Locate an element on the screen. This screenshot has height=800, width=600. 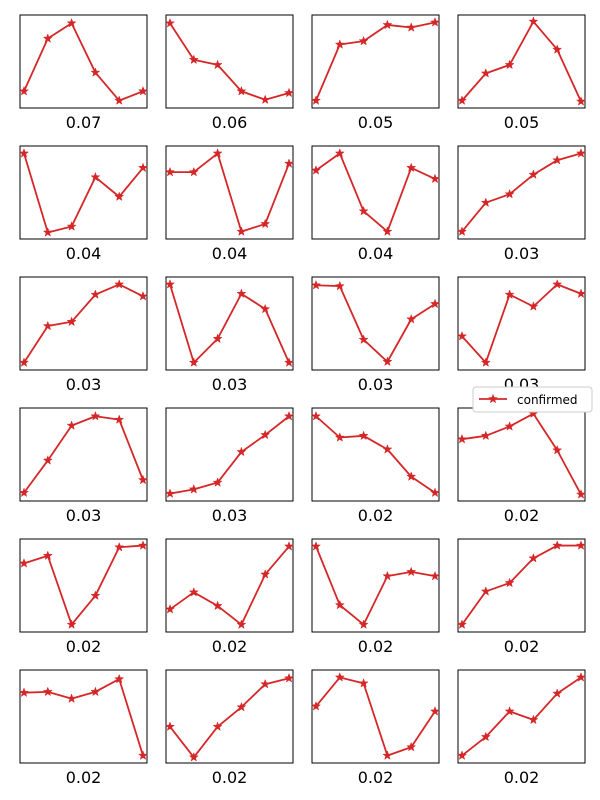
legend-label: confirmed is located at coordinates (547, 400).